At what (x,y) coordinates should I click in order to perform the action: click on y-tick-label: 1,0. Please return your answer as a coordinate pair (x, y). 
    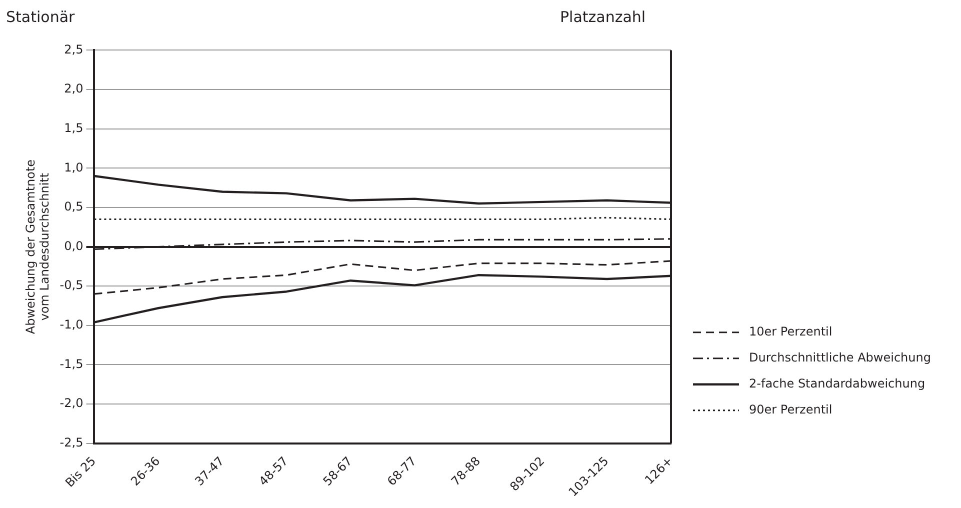
    Looking at the image, I should click on (74, 167).